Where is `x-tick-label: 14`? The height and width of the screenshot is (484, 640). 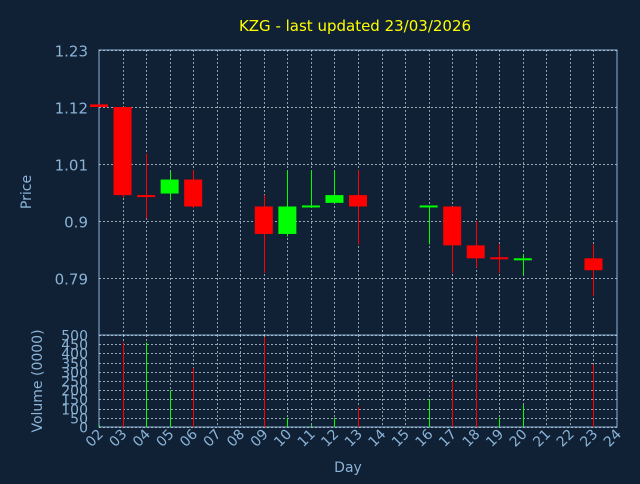
x-tick-label: 14 is located at coordinates (377, 438).